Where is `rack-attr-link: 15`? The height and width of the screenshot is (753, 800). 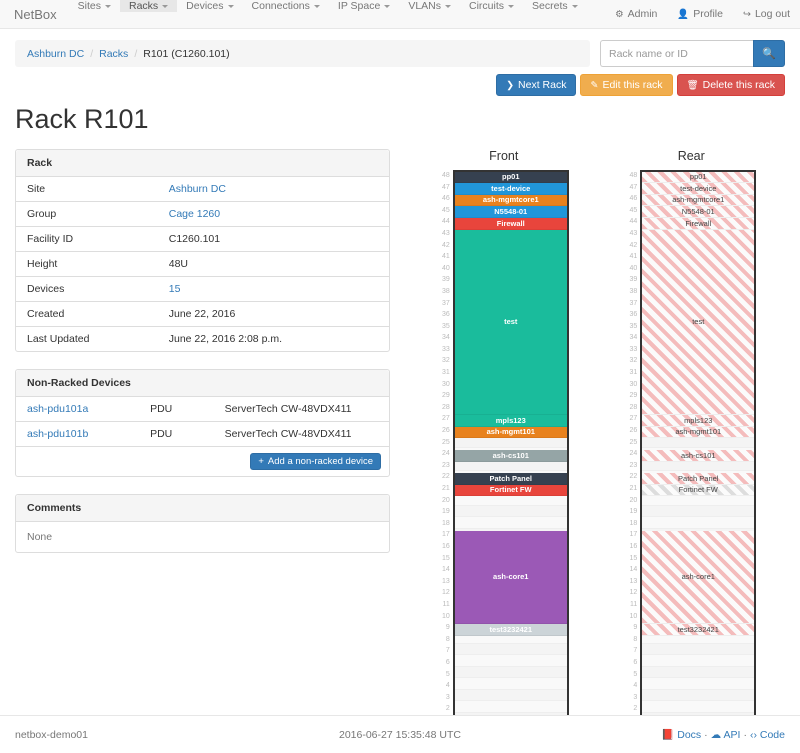 rack-attr-link: 15 is located at coordinates (174, 288).